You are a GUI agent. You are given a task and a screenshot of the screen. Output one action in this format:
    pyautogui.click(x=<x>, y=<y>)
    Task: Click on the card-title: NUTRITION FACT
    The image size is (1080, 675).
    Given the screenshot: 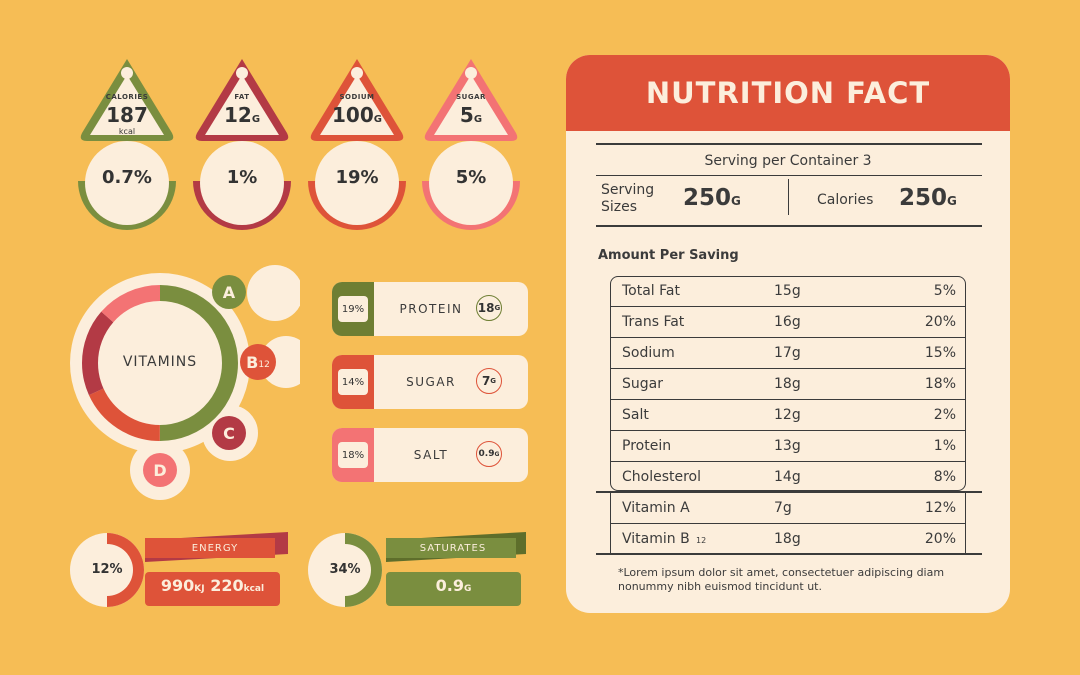 What is the action you would take?
    pyautogui.click(x=788, y=93)
    